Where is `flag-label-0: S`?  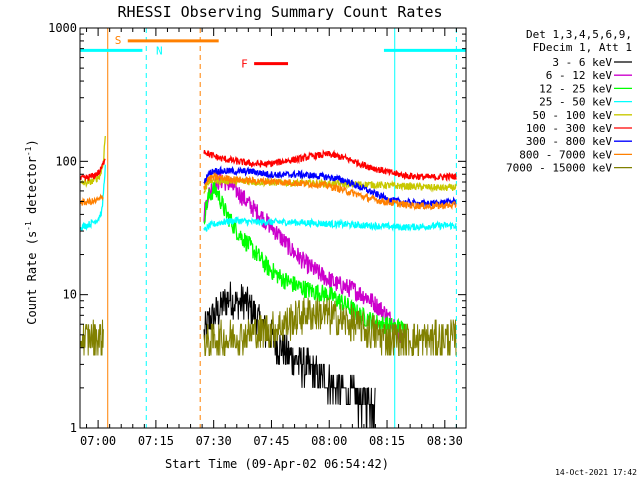
flag-label-0: S is located at coordinates (118, 40).